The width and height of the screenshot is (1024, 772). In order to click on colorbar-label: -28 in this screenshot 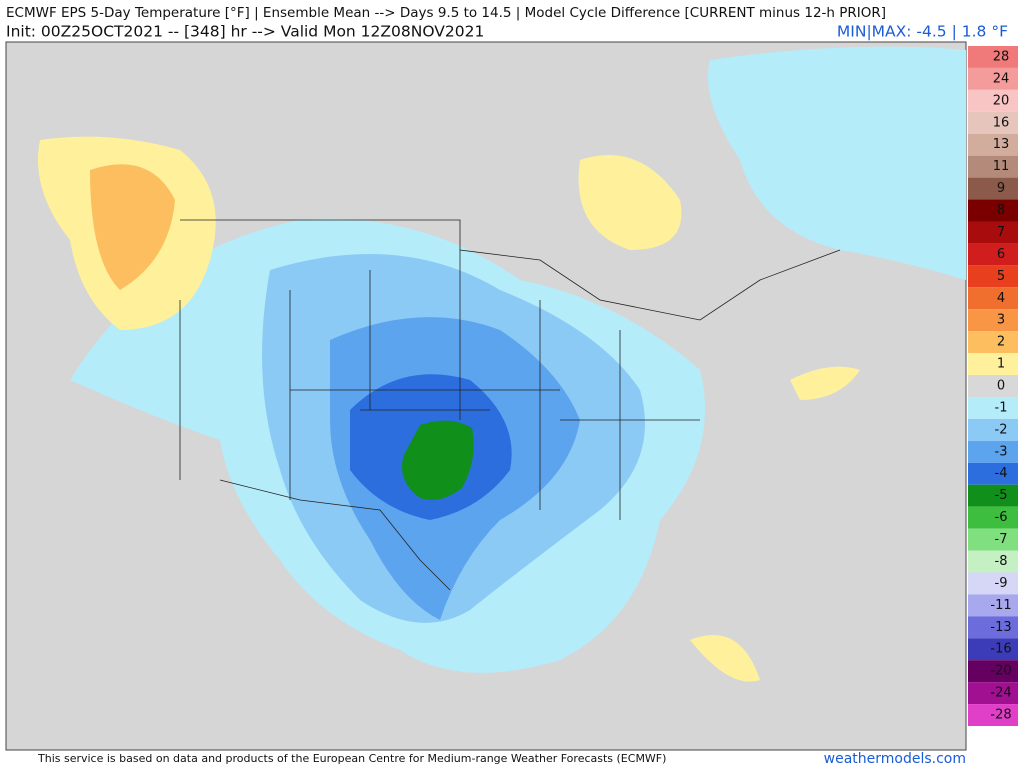, I will do `click(1000, 715)`.